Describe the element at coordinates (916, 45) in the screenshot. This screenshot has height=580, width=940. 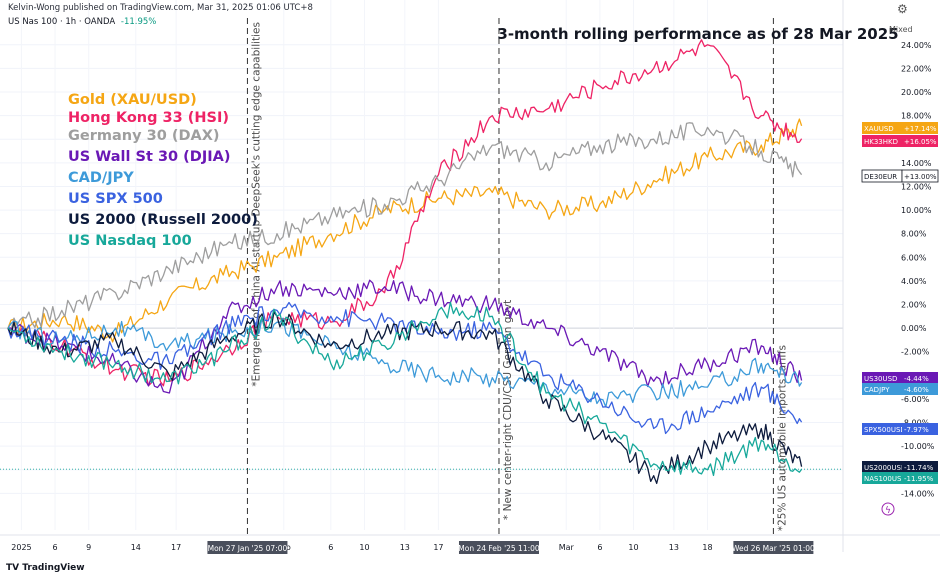
I see `y-tick-label: 24.00%` at that location.